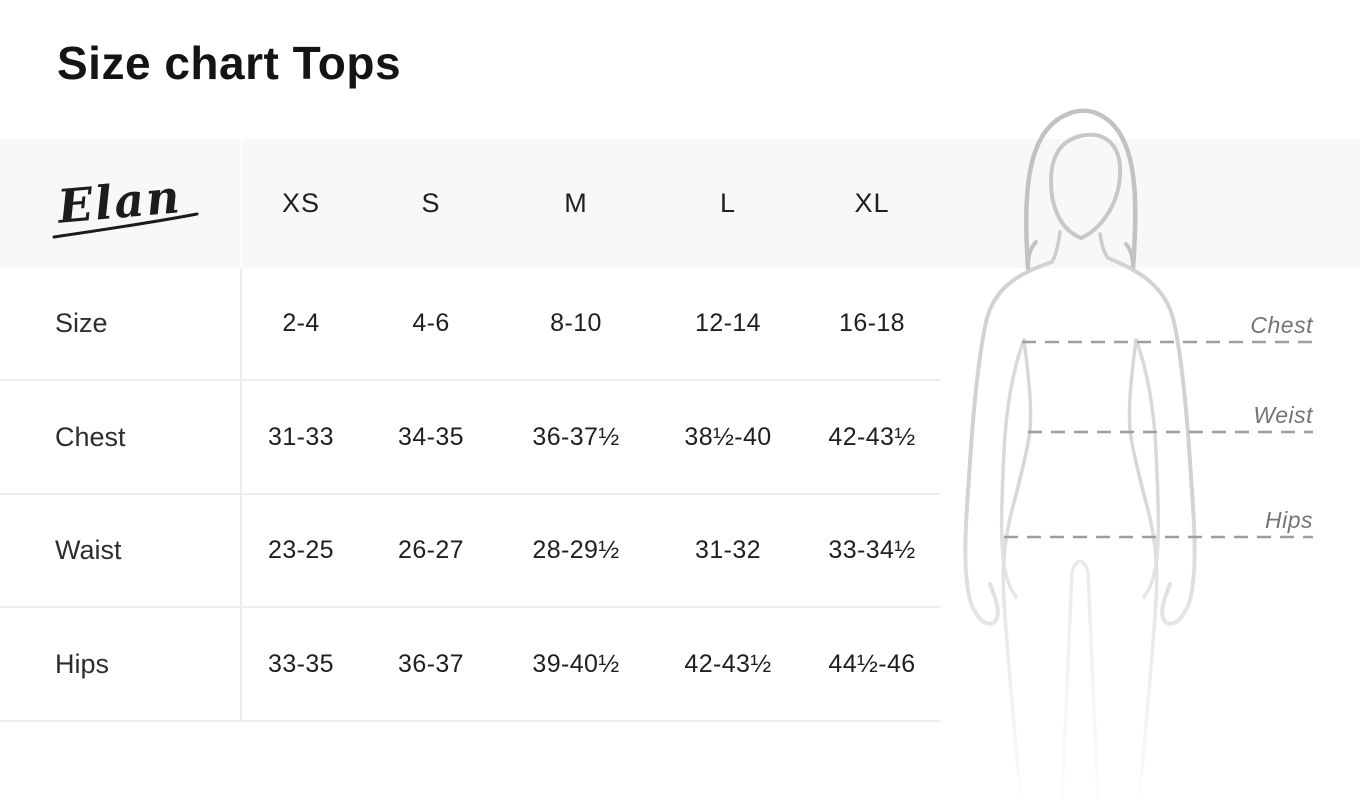 Image resolution: width=1360 pixels, height=804 pixels. What do you see at coordinates (576, 324) in the screenshot?
I see `table-cell: 8-10` at bounding box center [576, 324].